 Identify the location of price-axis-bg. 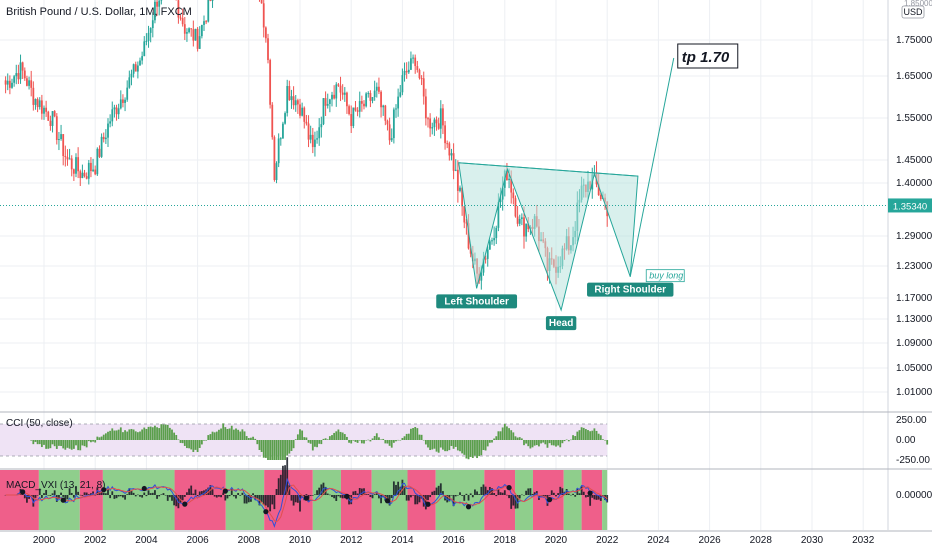
(910, 275).